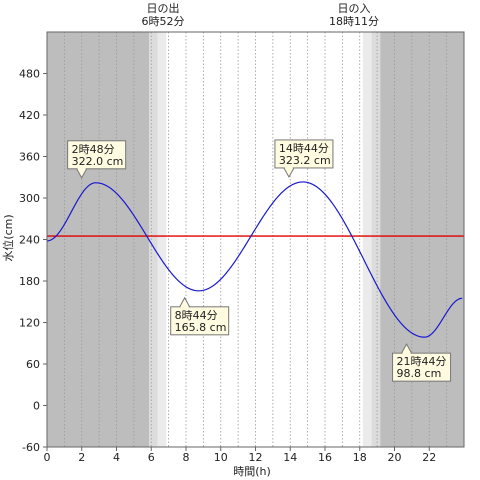  Describe the element at coordinates (429, 457) in the screenshot. I see `x-tick-label: 22` at that location.